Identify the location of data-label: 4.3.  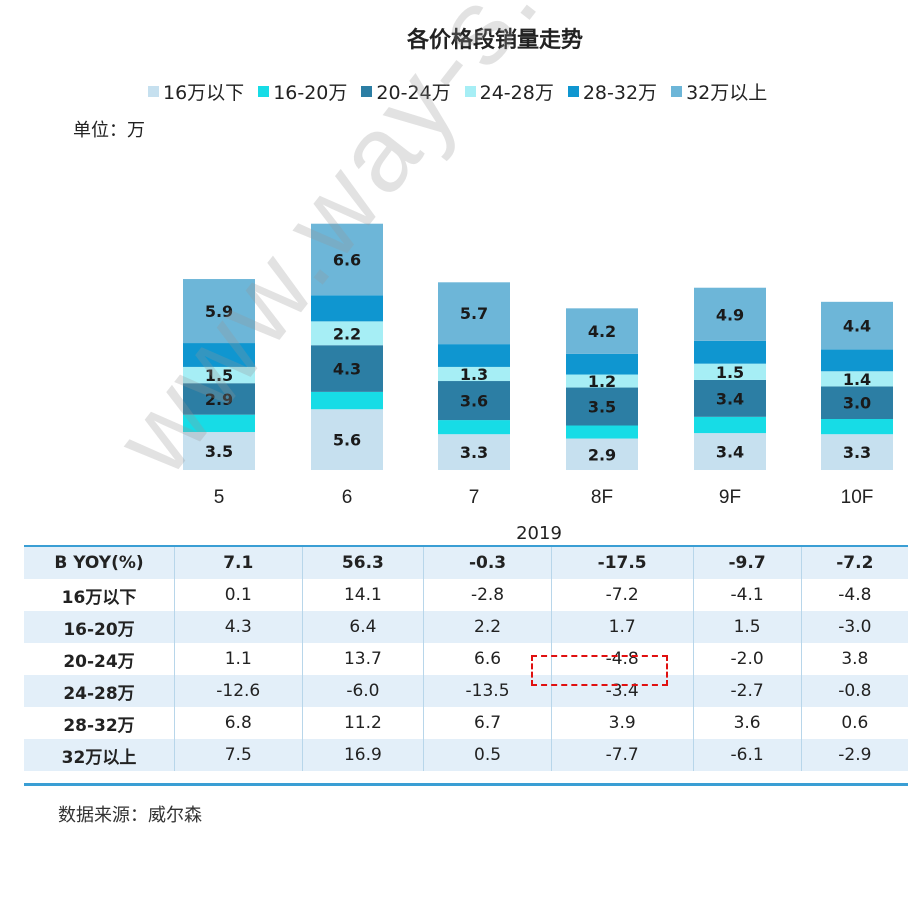
(347, 369).